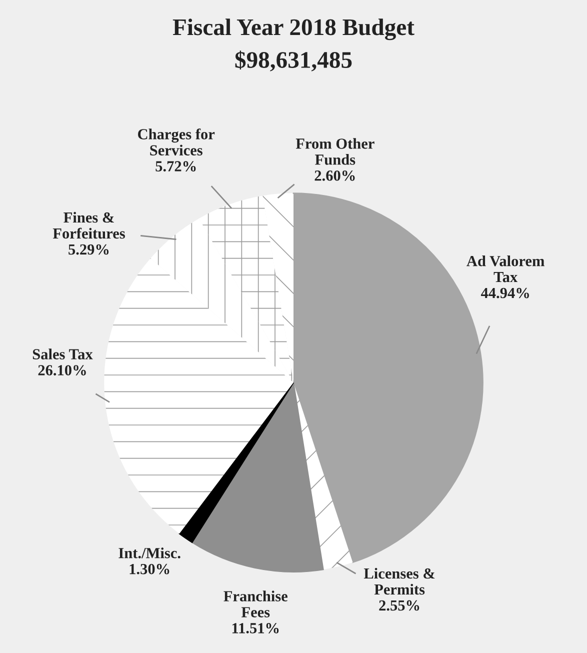  I want to click on chart-subtitle: $98,631,485, so click(293, 61).